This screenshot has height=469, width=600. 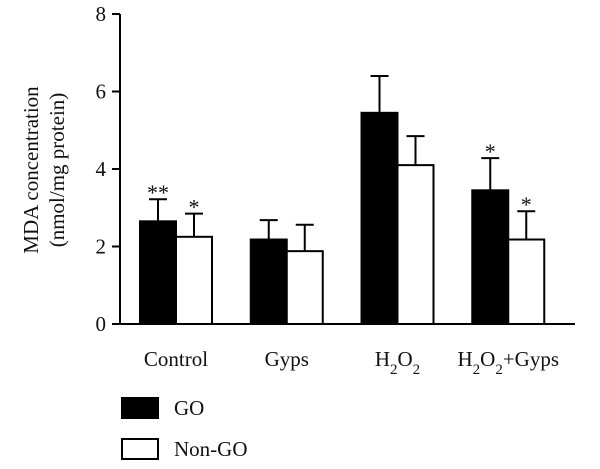 I want to click on x-category-label: Gyps, so click(x=287, y=359).